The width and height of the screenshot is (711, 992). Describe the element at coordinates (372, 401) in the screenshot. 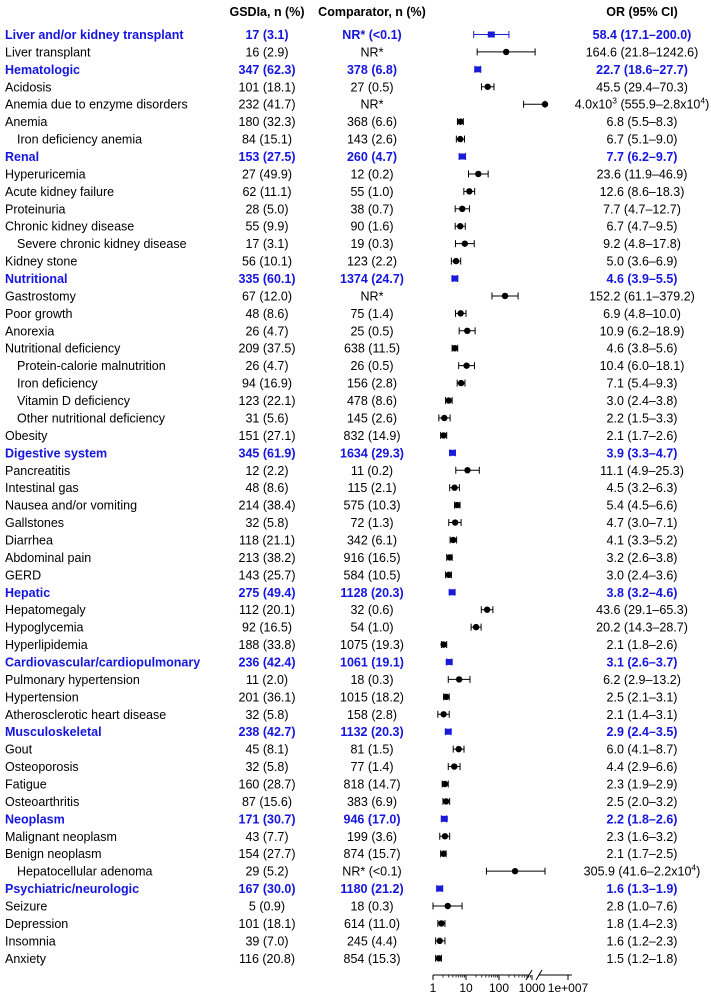

I see `comparator-value: 478 (8.6)` at that location.